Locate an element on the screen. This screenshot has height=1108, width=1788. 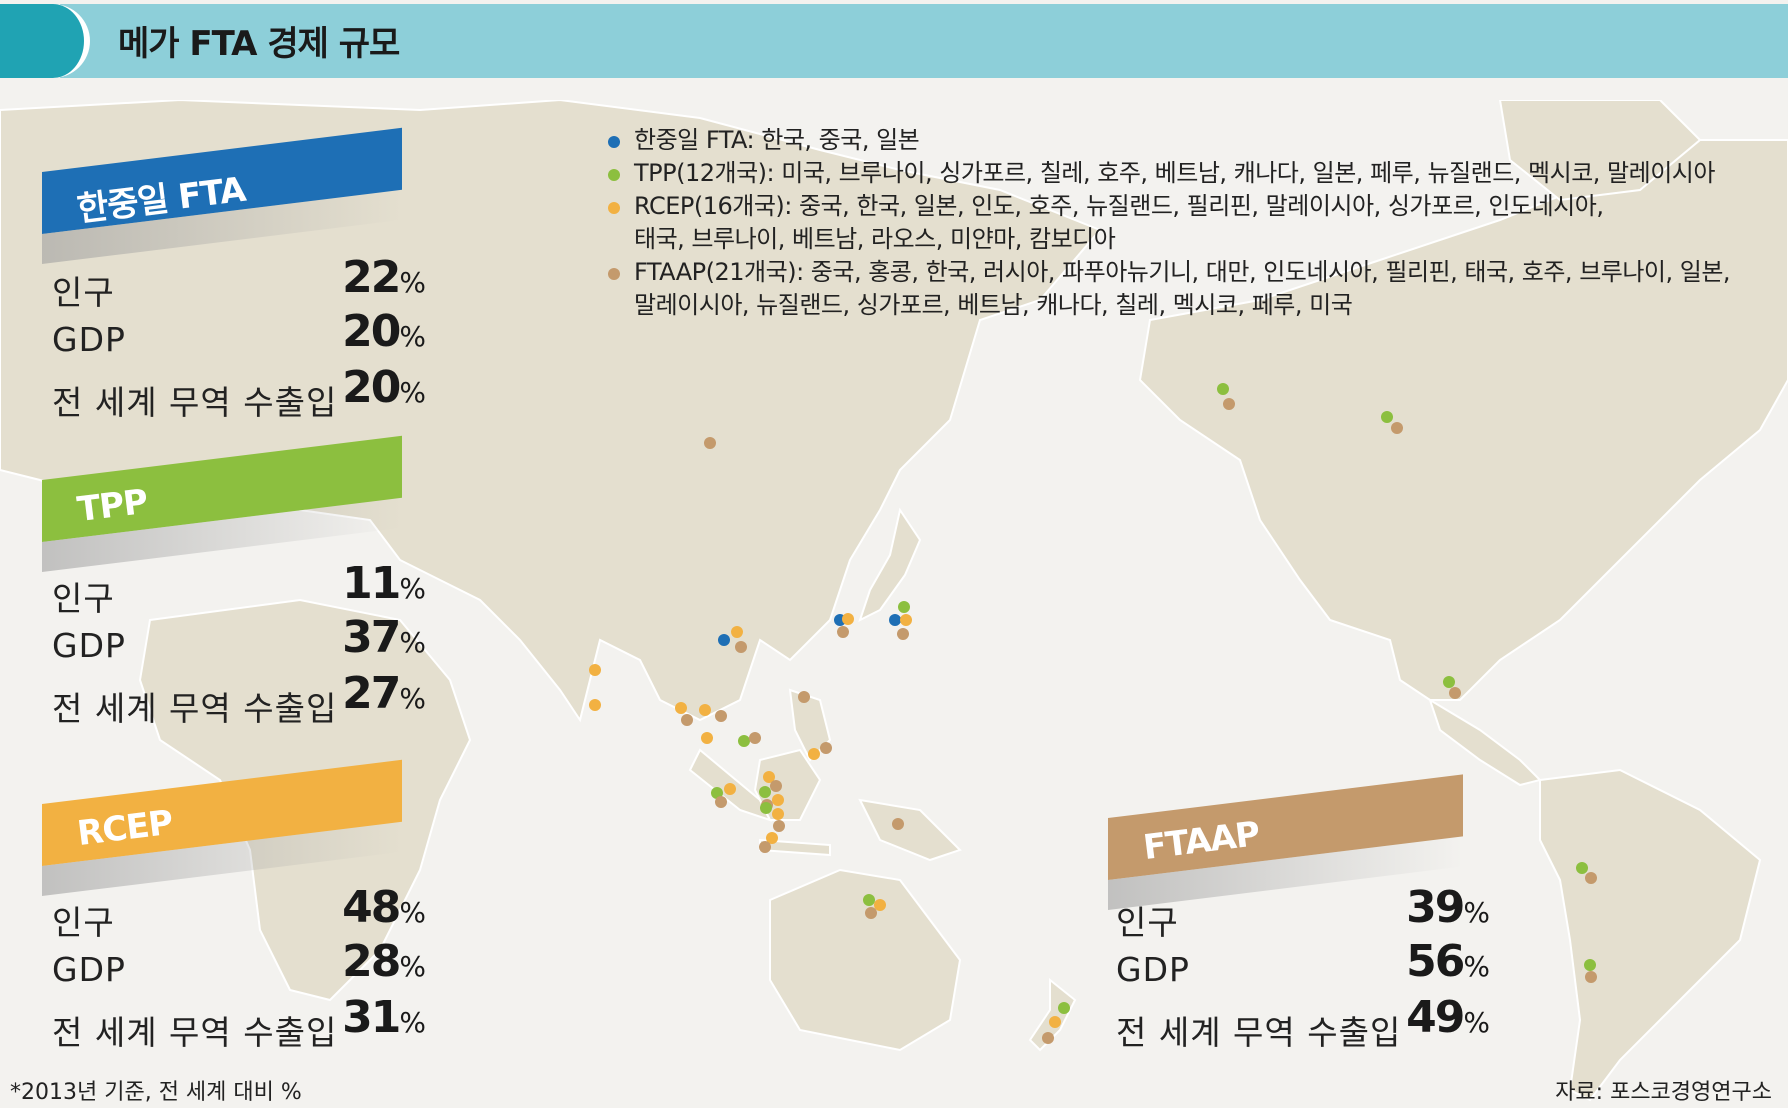
page-title: 메가 FTA 경제 규모 is located at coordinates (259, 44).